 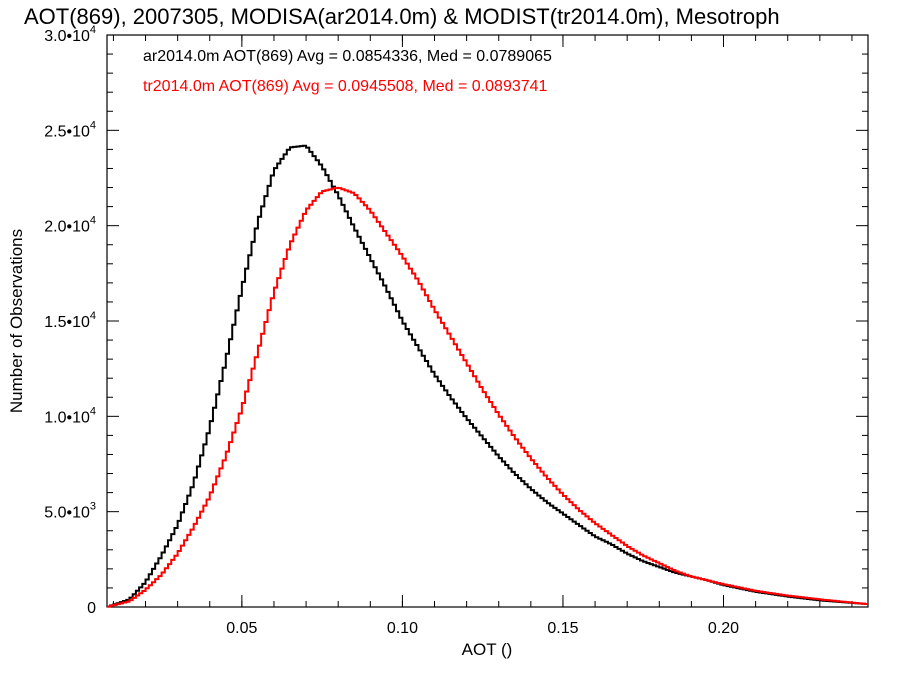 I want to click on x-tick-label: 0.05, so click(x=241, y=628).